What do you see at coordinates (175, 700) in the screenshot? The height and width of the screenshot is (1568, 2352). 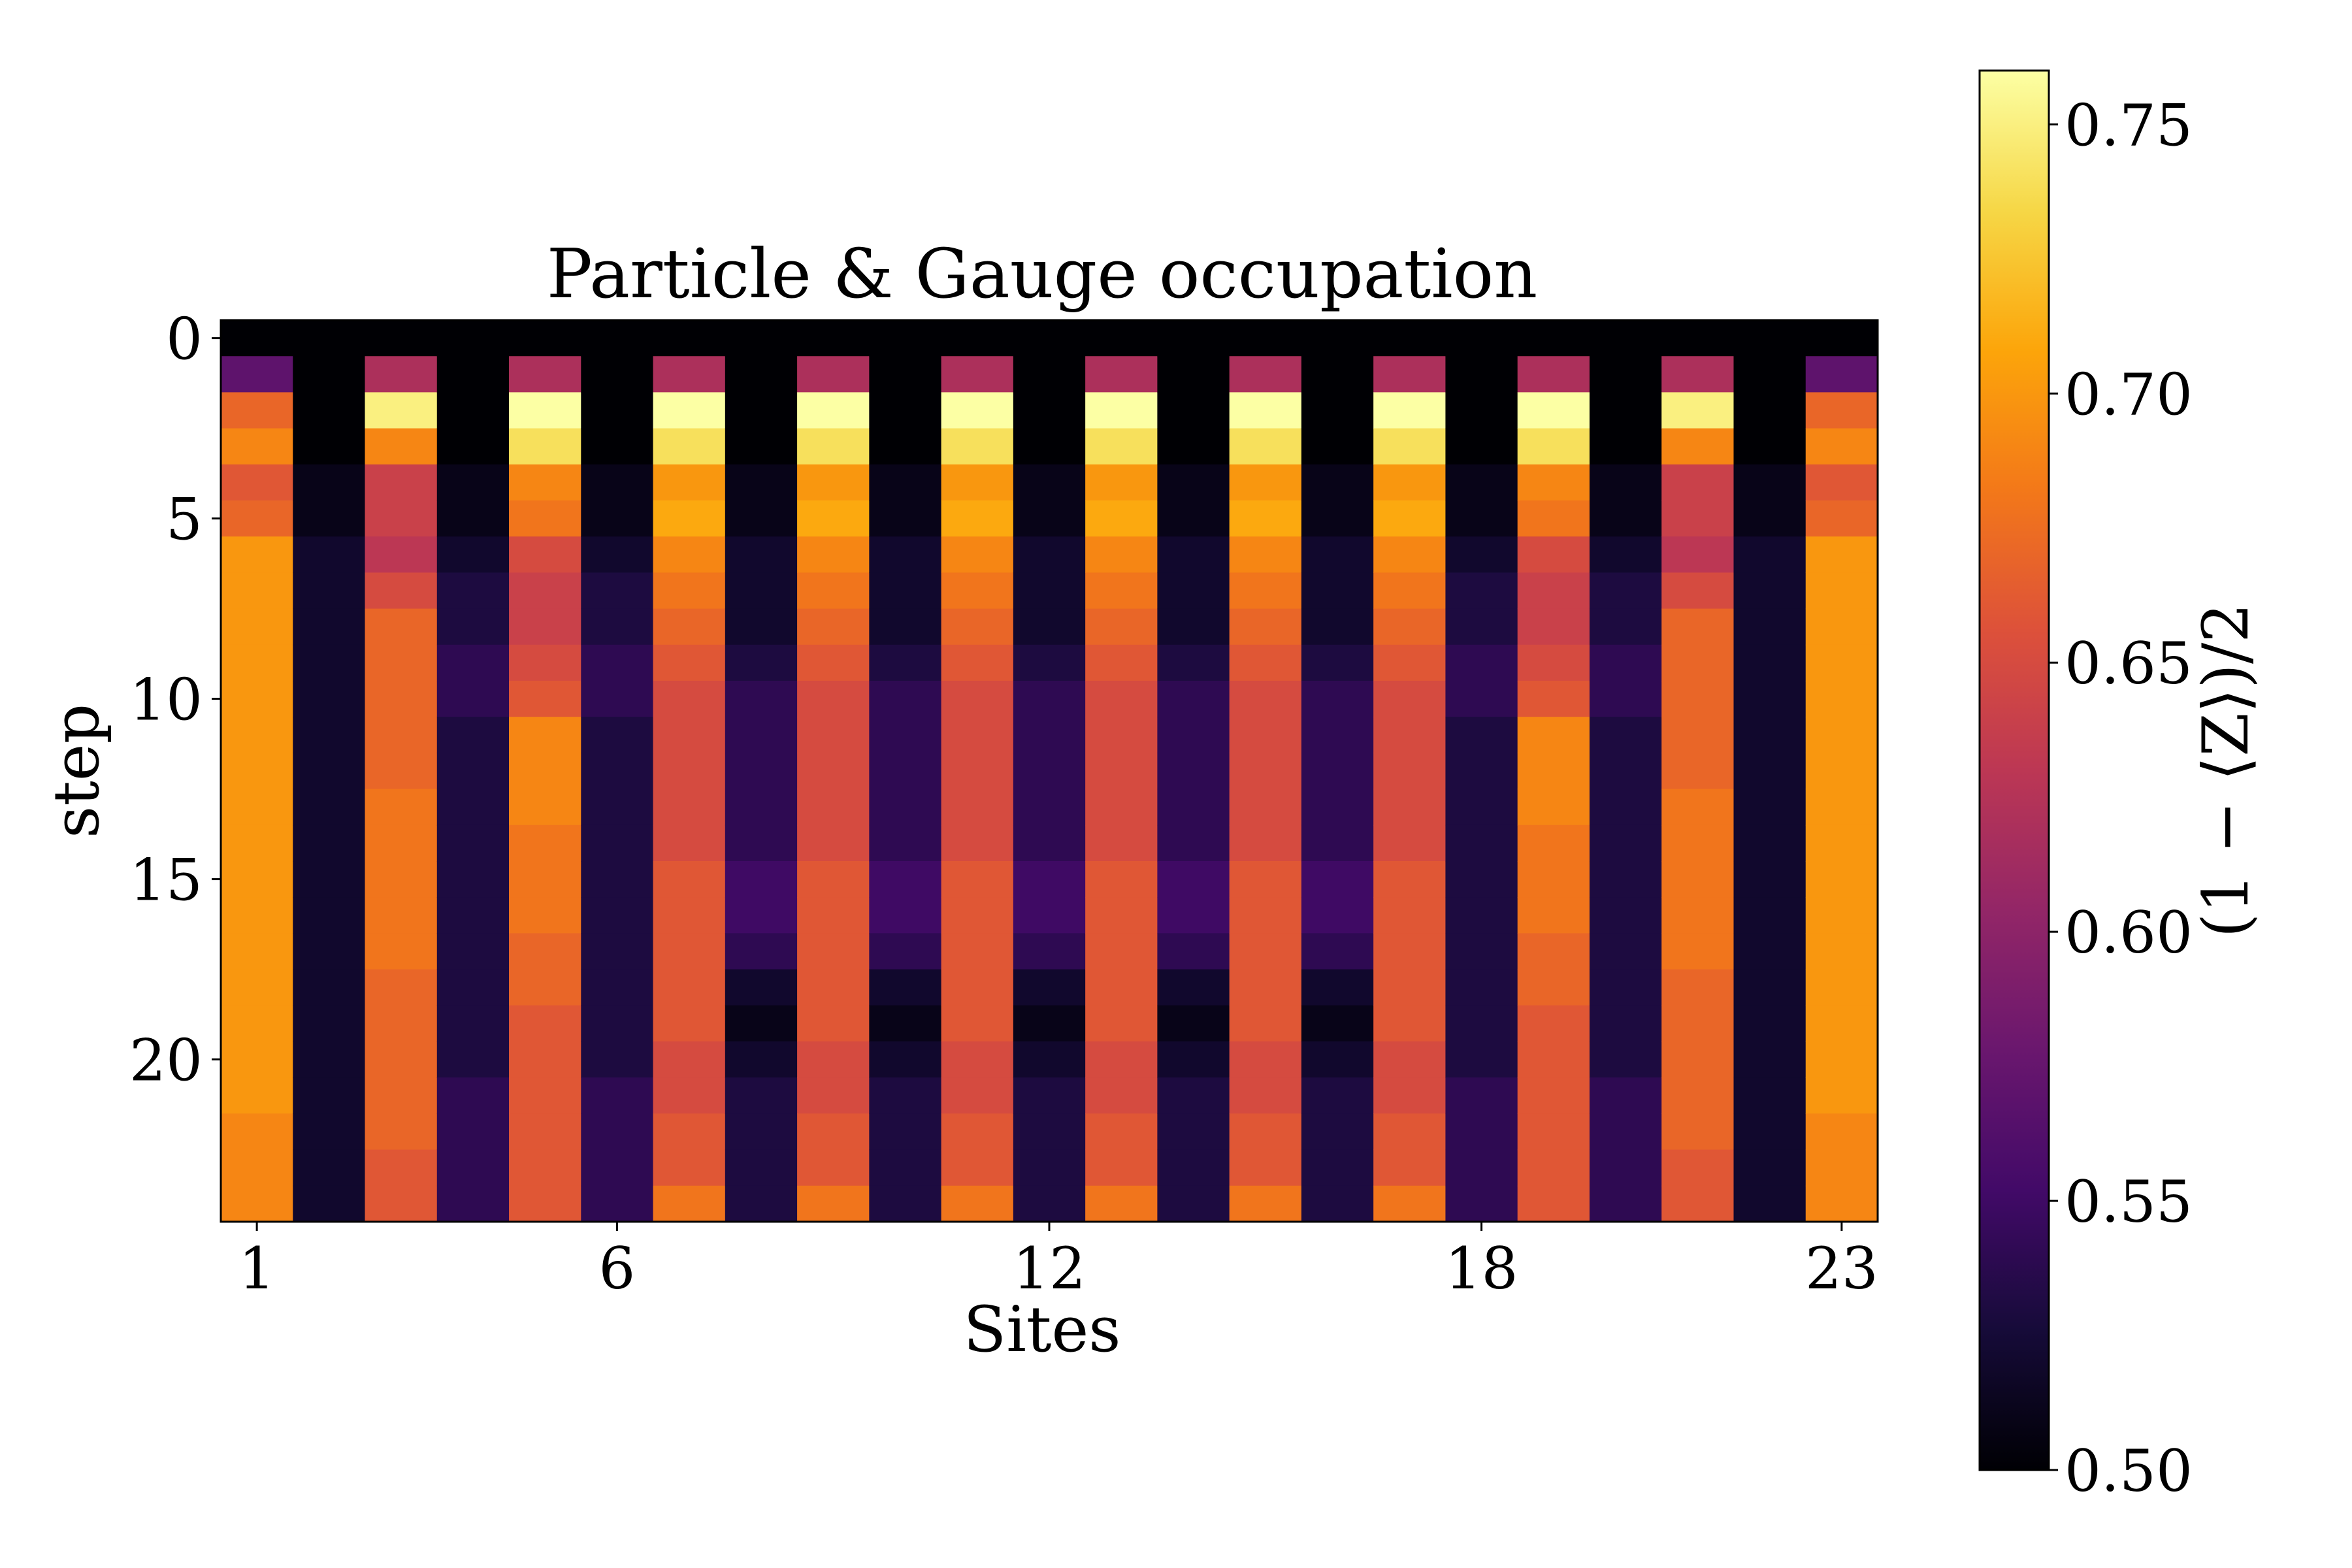 I see `y-axis-ticks: 0 5 10 15 20` at bounding box center [175, 700].